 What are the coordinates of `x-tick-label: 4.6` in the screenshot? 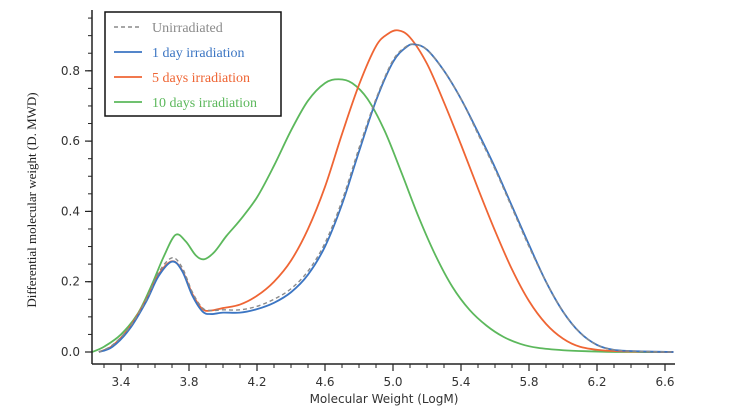 It's located at (324, 382).